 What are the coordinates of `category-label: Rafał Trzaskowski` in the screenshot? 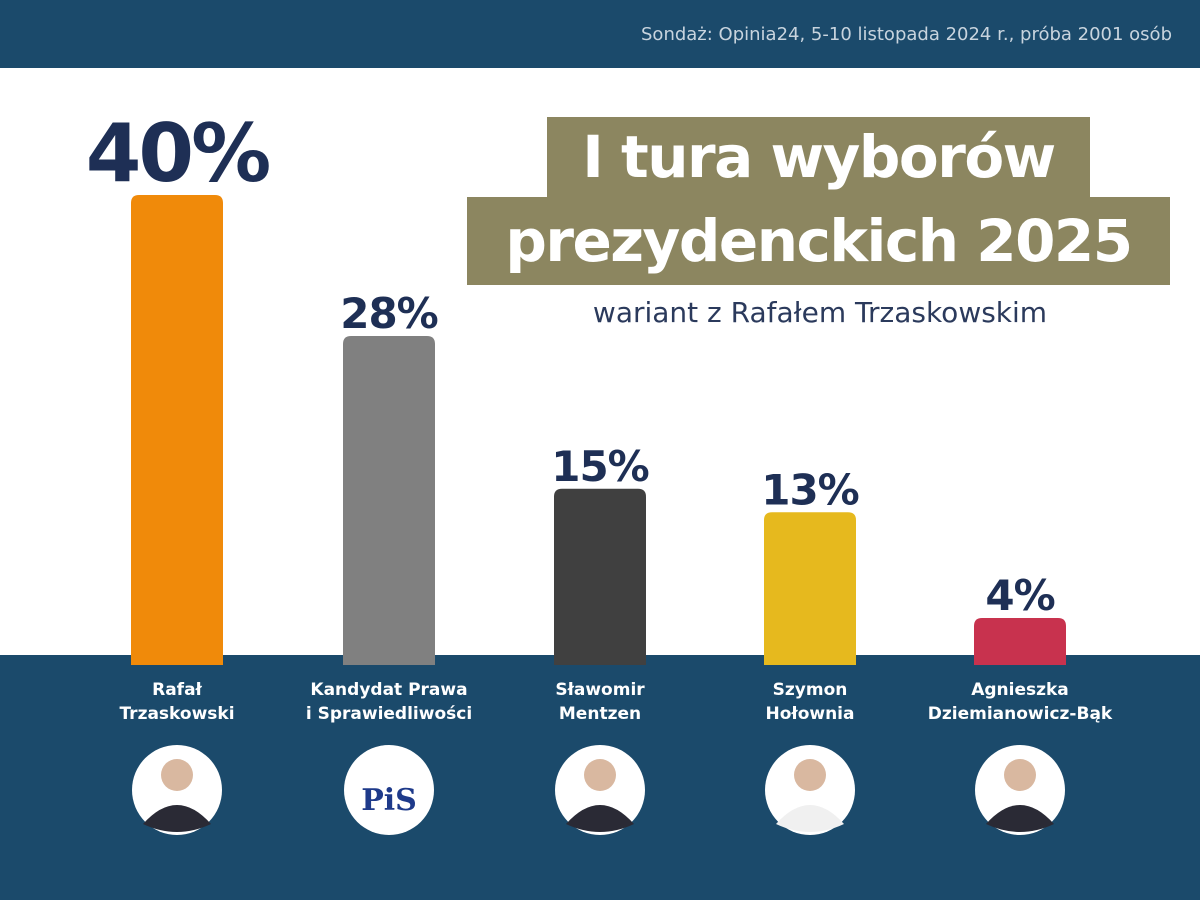 It's located at (177, 702).